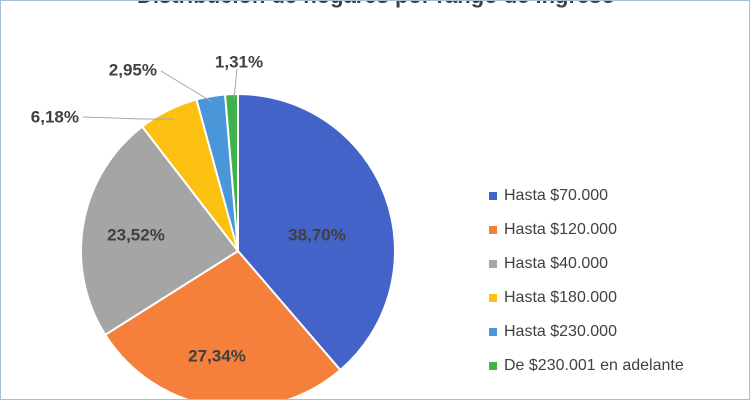  Describe the element at coordinates (594, 365) in the screenshot. I see `legend-label: De $230.001 en adelante` at that location.